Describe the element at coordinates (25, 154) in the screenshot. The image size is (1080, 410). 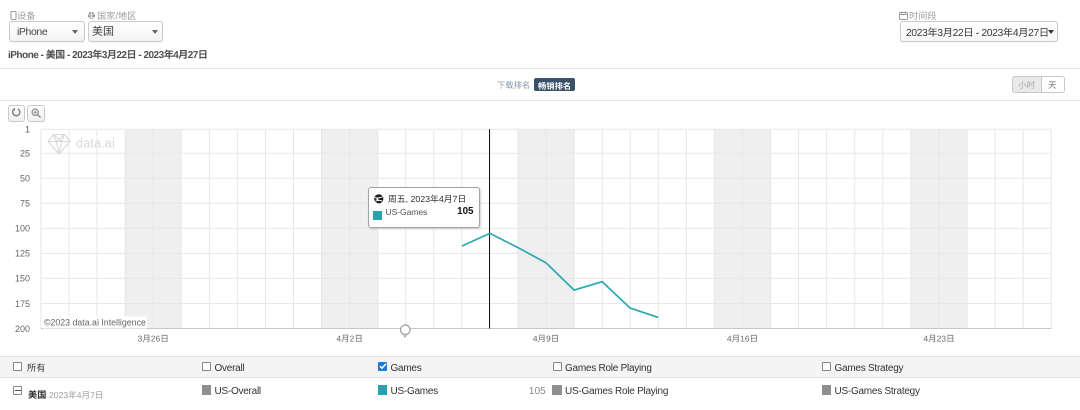
I see `svg-text: 25` at that location.